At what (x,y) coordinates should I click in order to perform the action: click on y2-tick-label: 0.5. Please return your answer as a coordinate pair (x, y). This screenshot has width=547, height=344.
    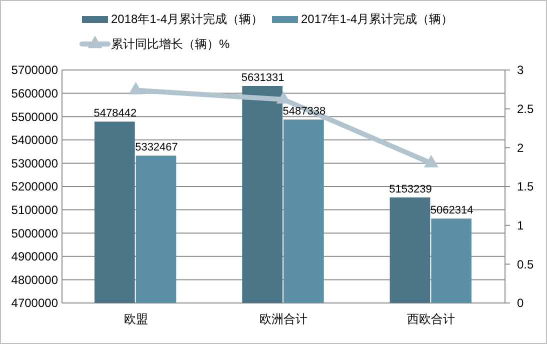
    Looking at the image, I should click on (525, 264).